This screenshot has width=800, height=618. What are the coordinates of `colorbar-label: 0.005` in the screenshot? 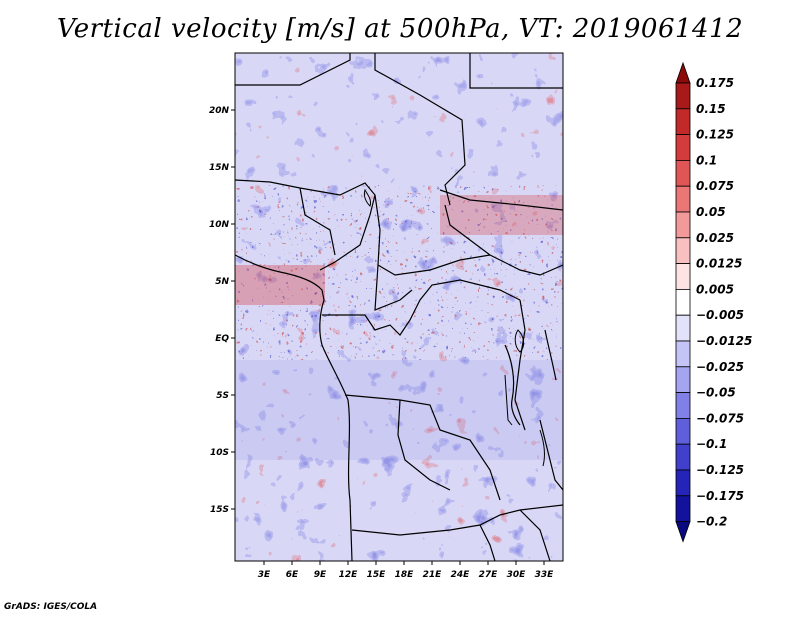 It's located at (715, 289).